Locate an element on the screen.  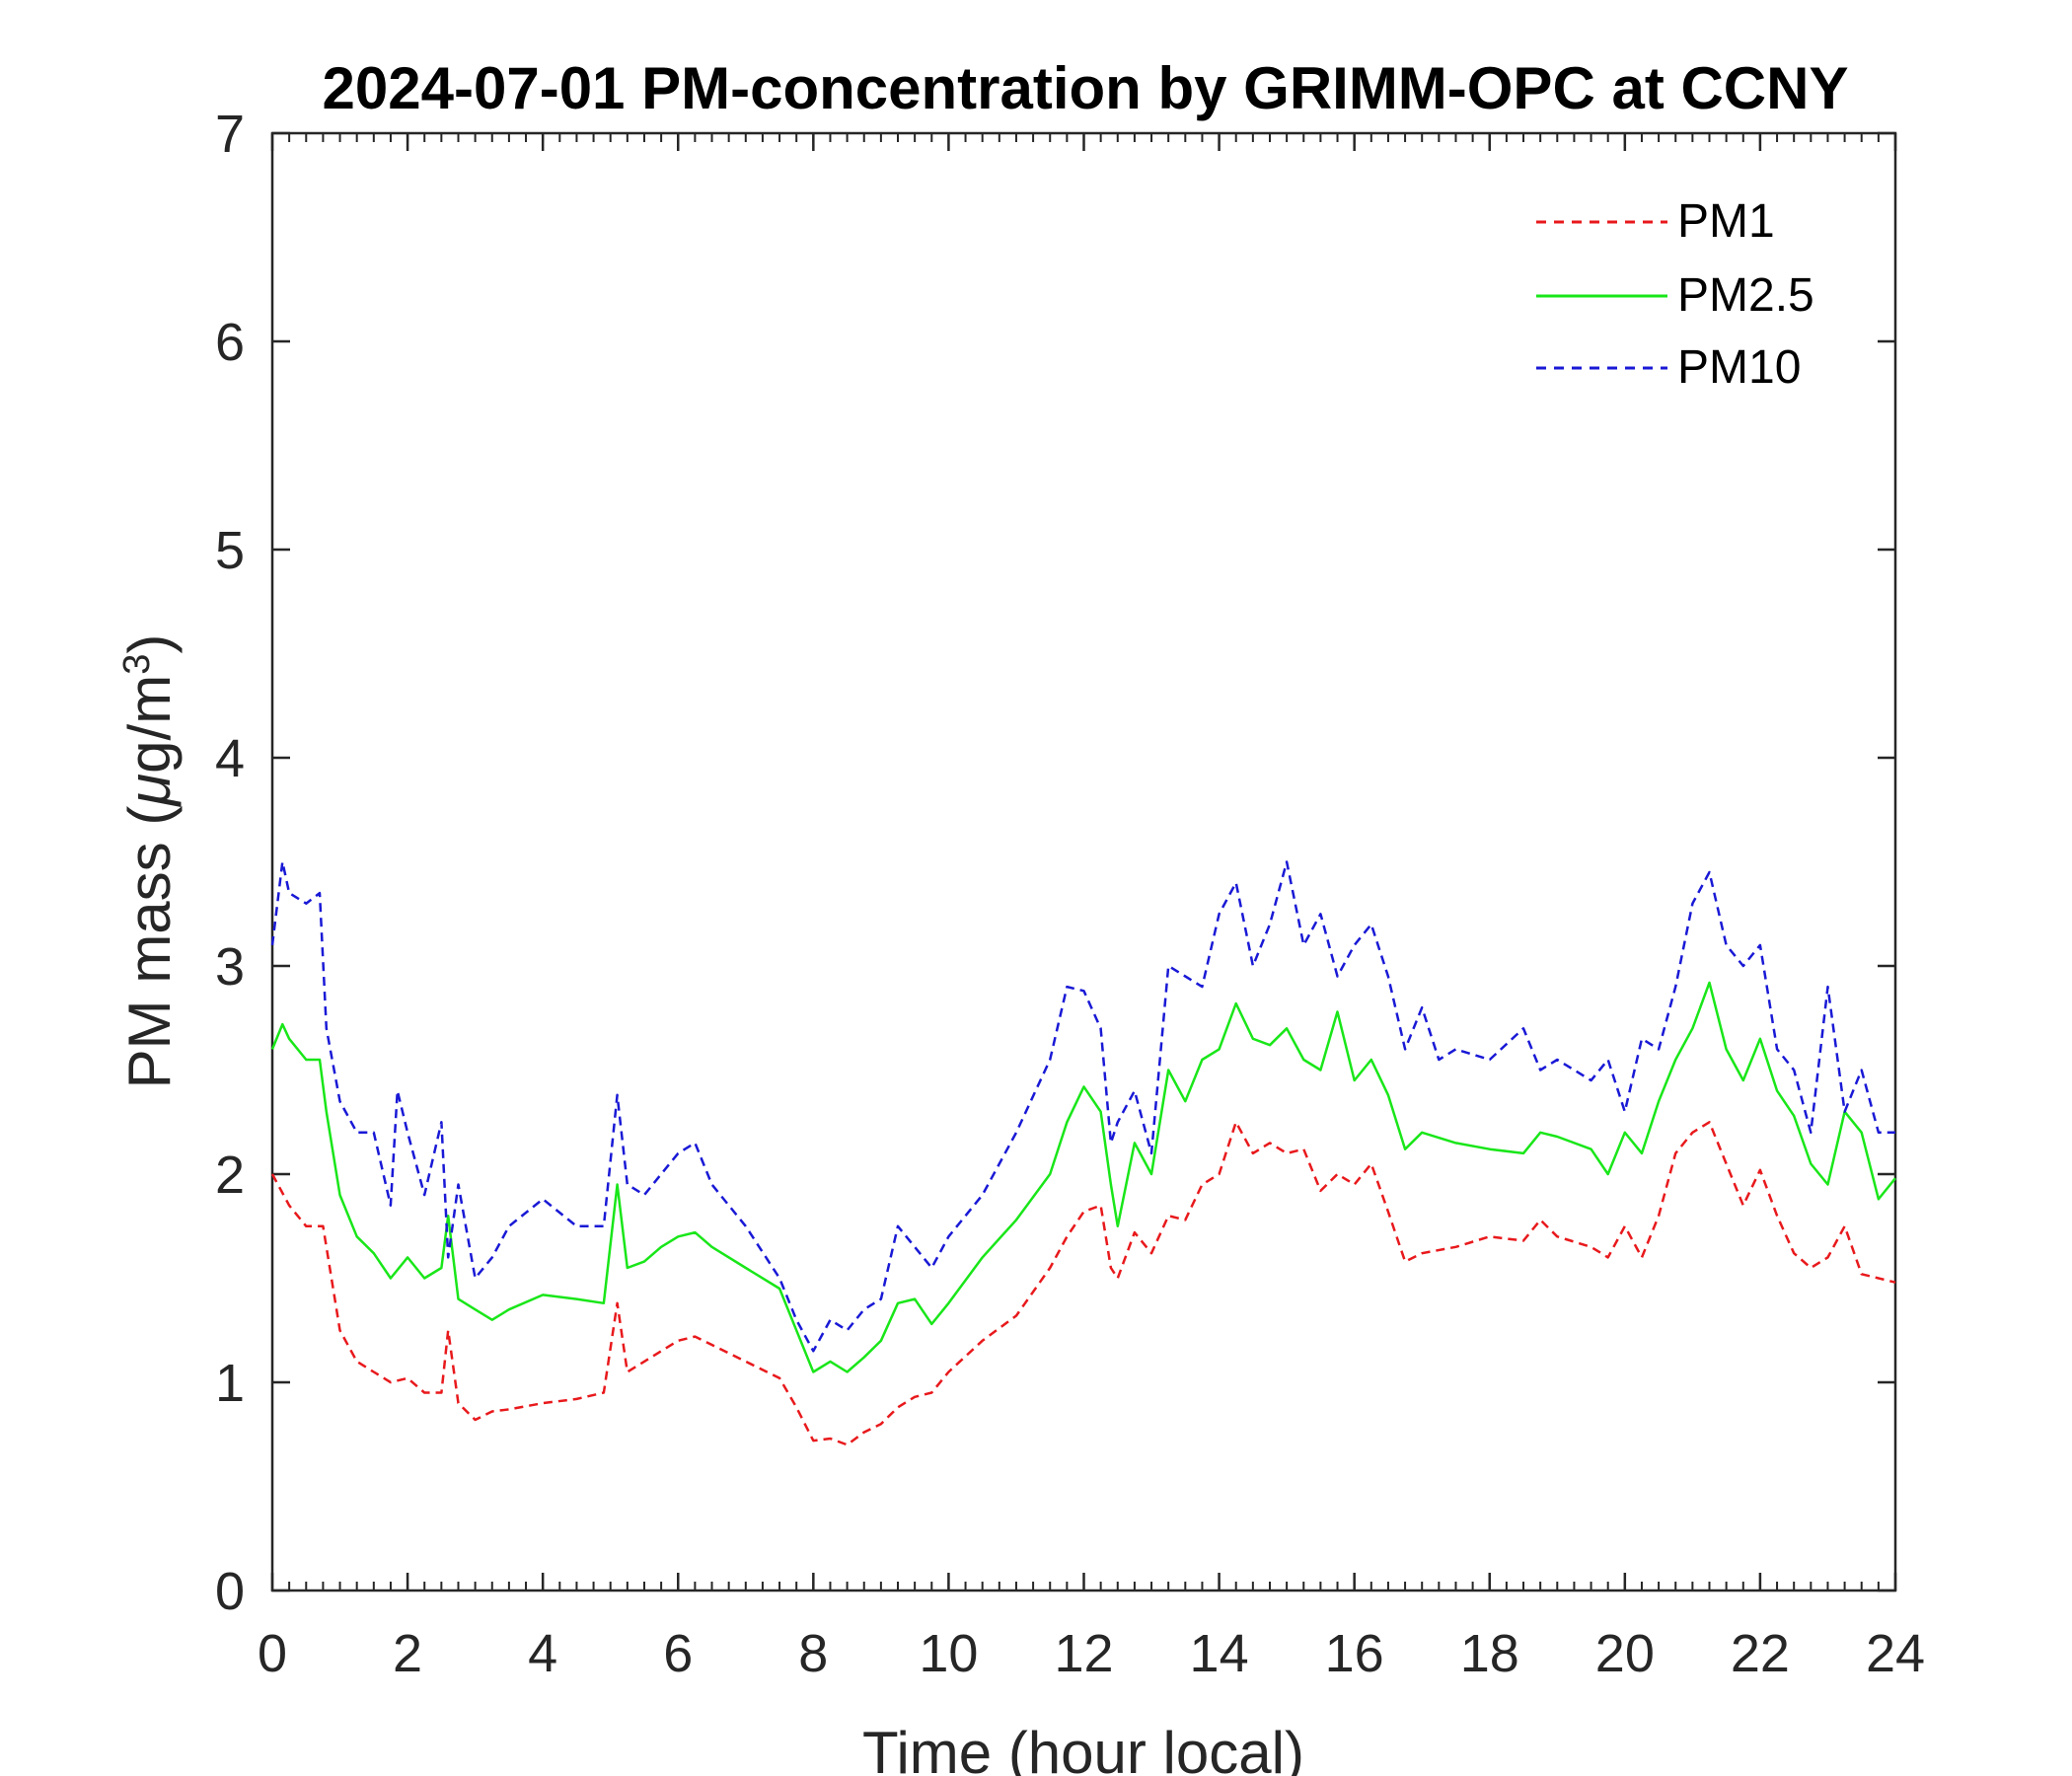
y-tick-label: 7 is located at coordinates (230, 135).